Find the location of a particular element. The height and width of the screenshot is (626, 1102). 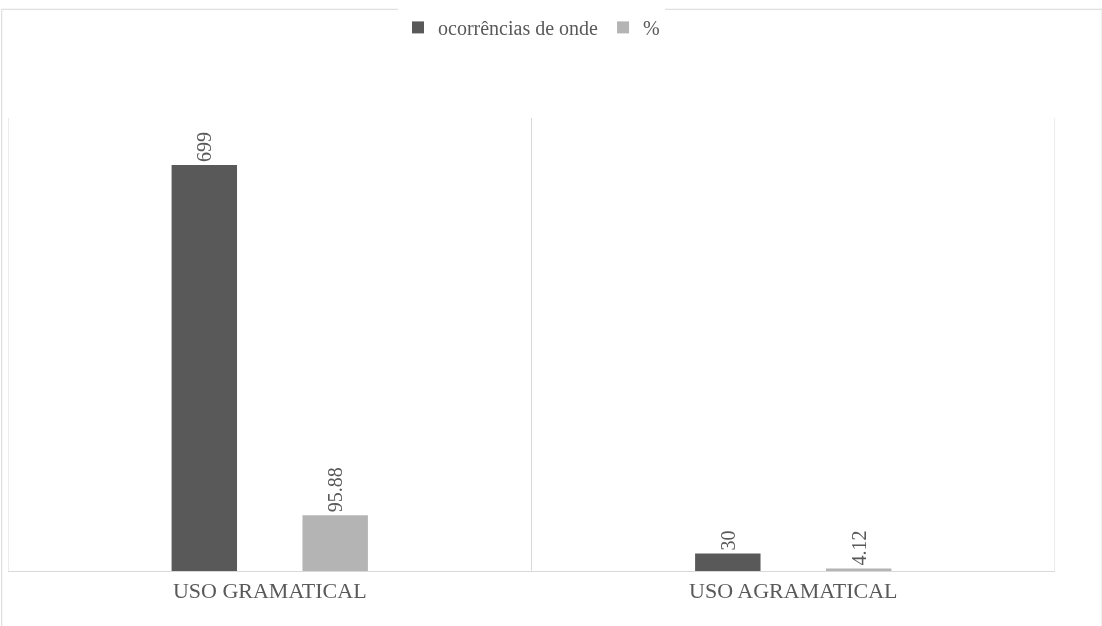

x-tick-label: USO GRAMATICAL is located at coordinates (269, 591).